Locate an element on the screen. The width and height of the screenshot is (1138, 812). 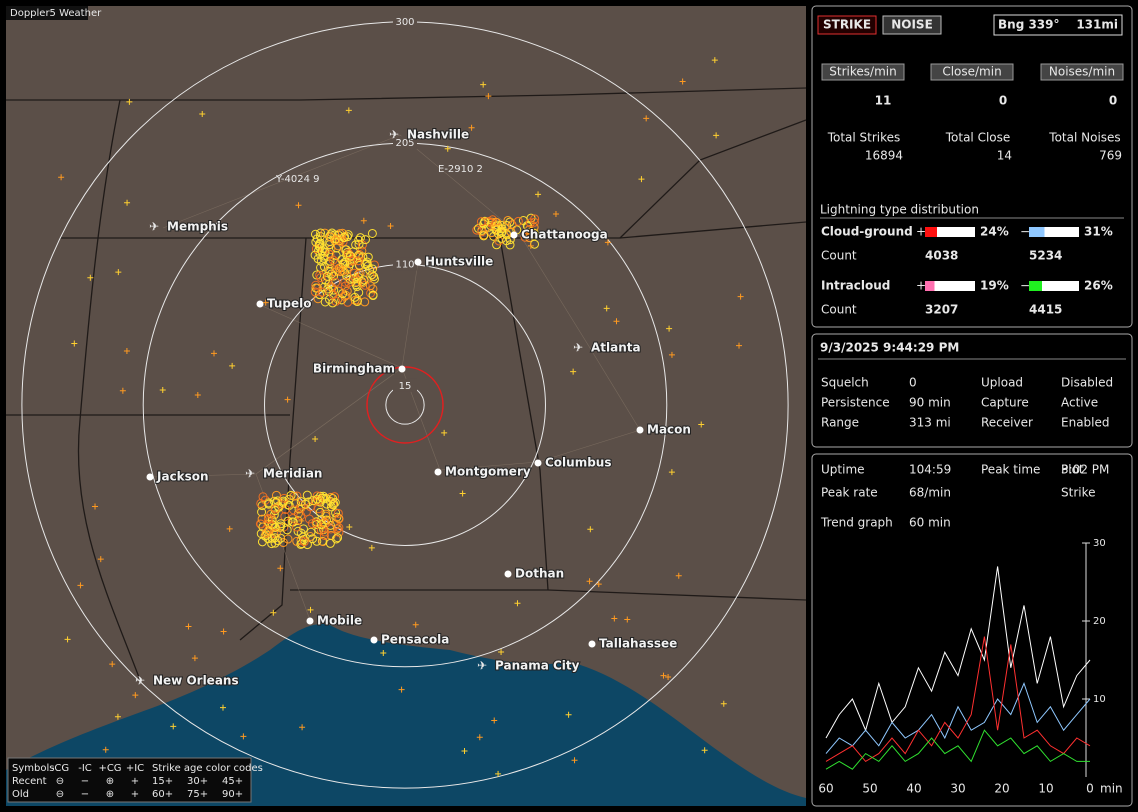
city-label: Panama City is located at coordinates (537, 666).